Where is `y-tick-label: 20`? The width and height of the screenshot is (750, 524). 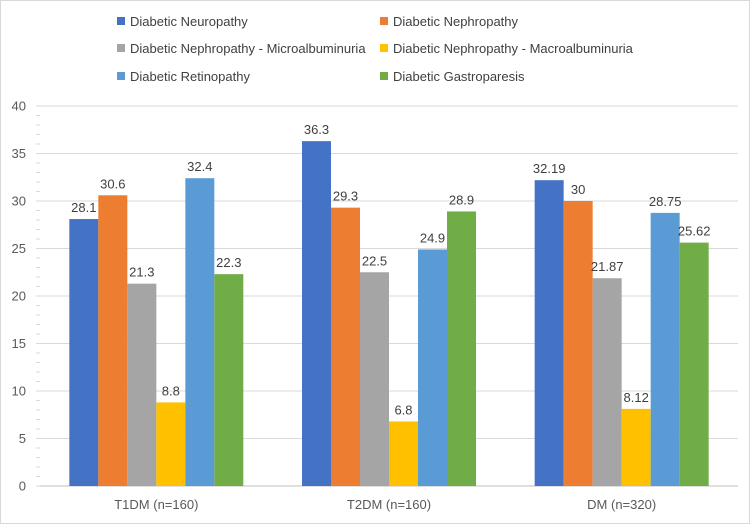 y-tick-label: 20 is located at coordinates (19, 296).